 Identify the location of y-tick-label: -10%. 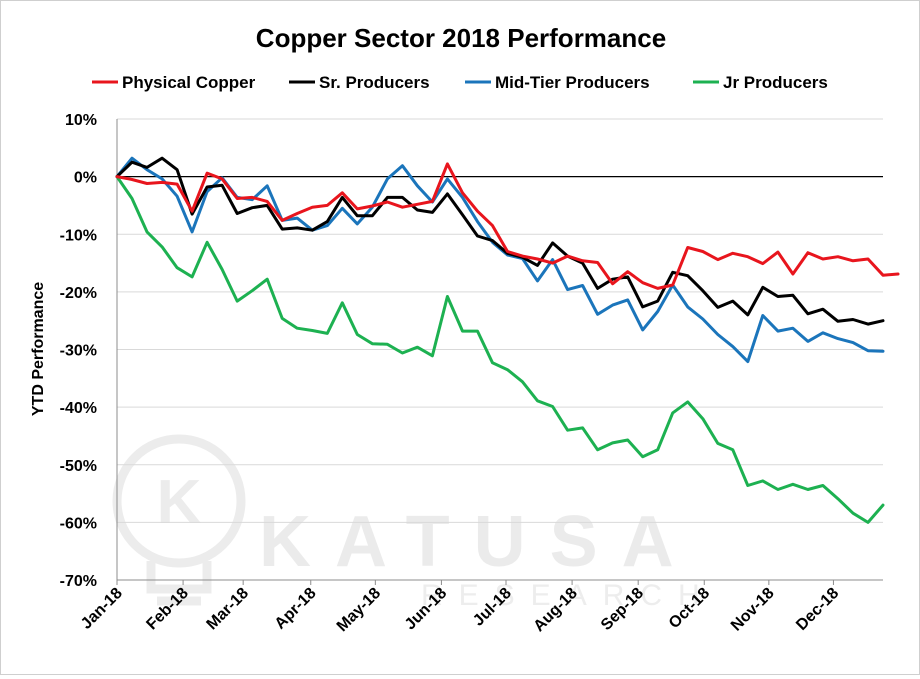
(78, 235).